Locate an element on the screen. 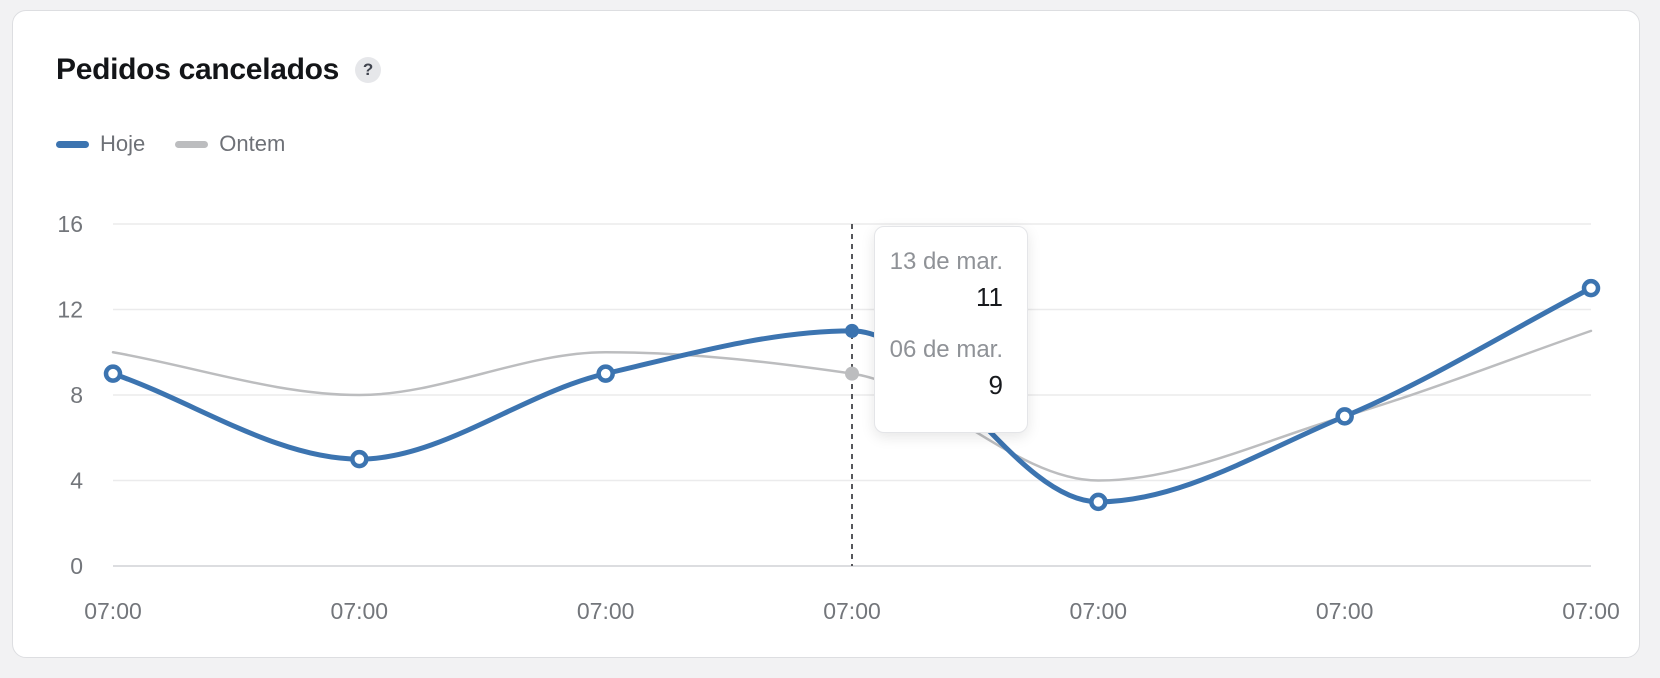  tooltip-date-yesterday: 06 de mar. is located at coordinates (946, 349).